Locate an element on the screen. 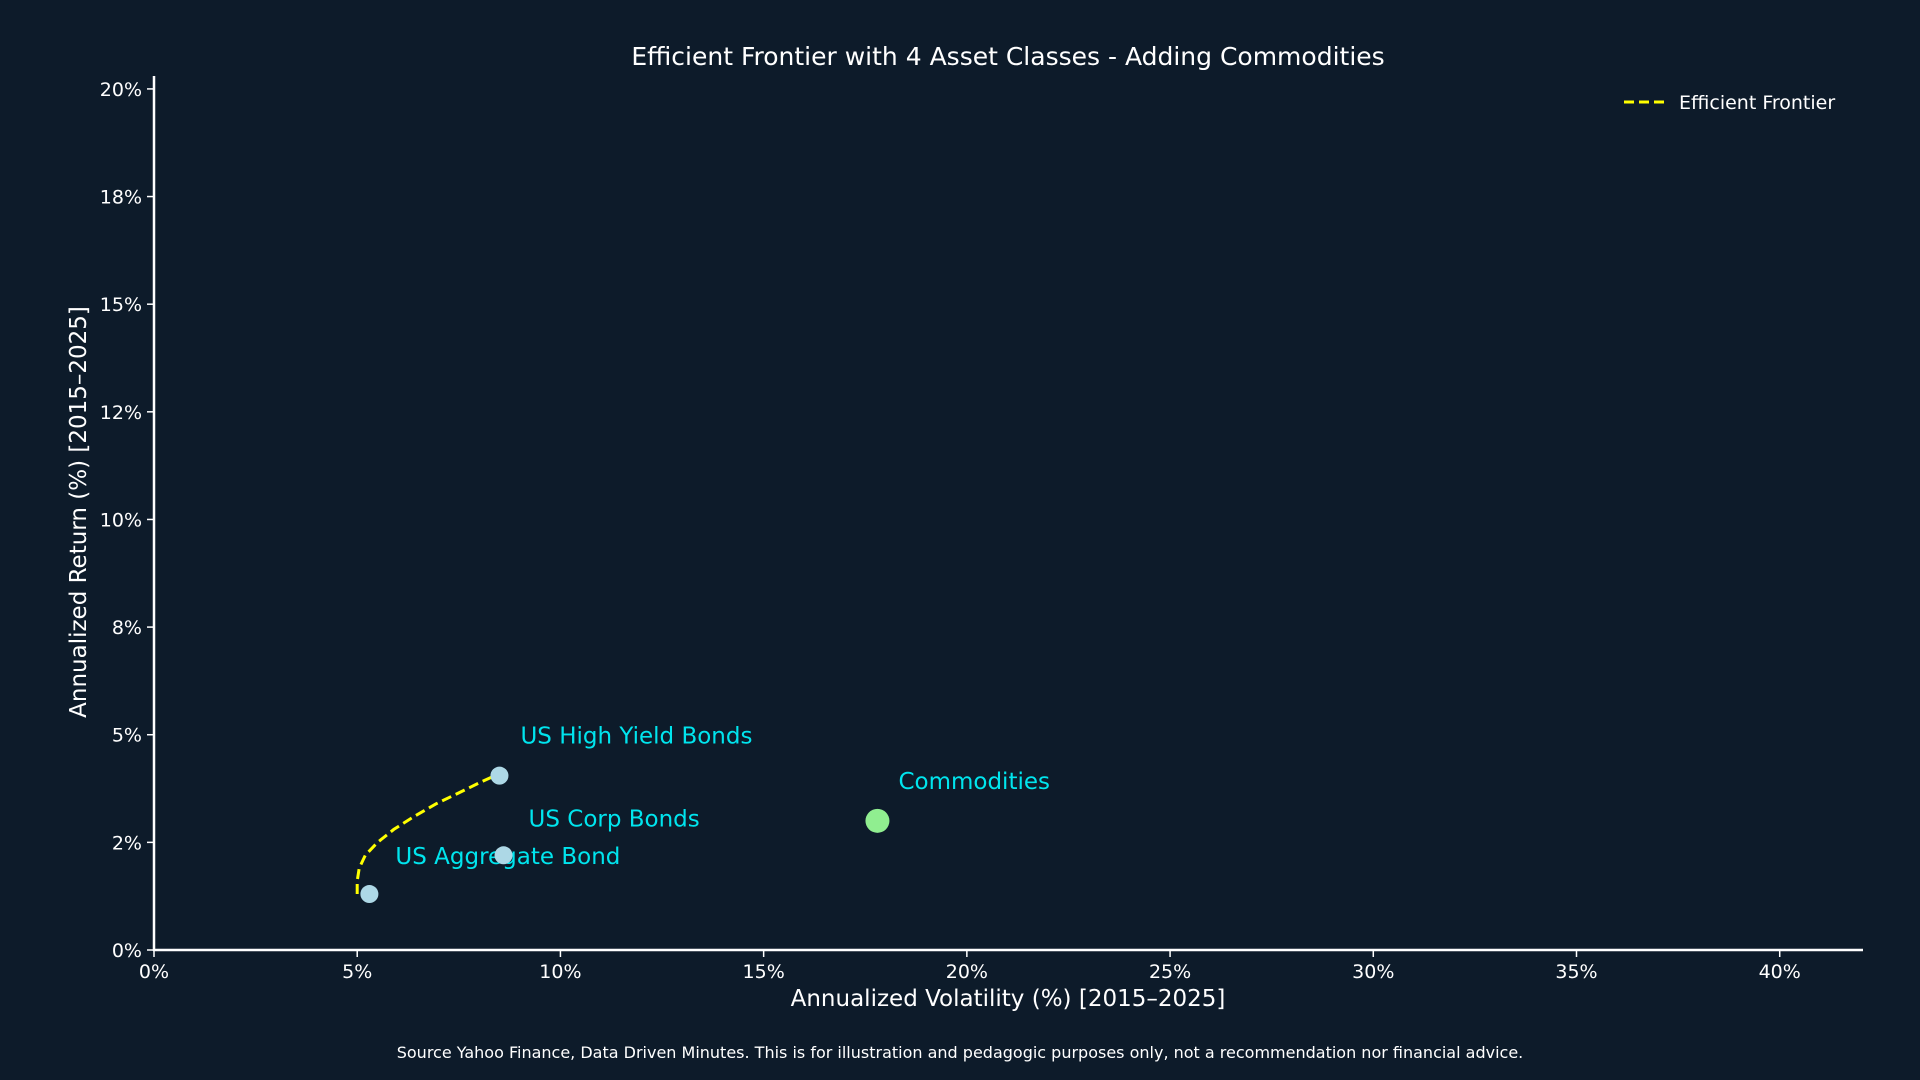 Image resolution: width=1920 pixels, height=1080 pixels. y-tick-label: 2% is located at coordinates (127, 843).